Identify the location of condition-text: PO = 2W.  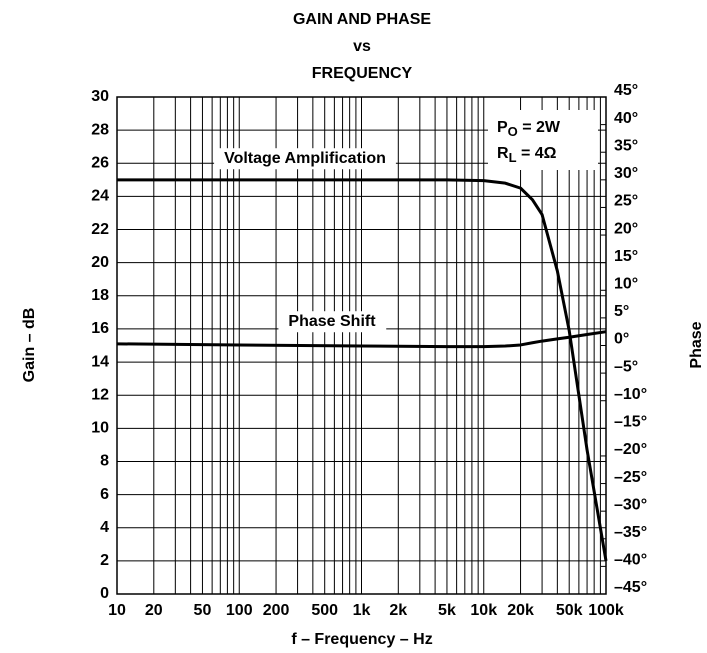
(529, 129).